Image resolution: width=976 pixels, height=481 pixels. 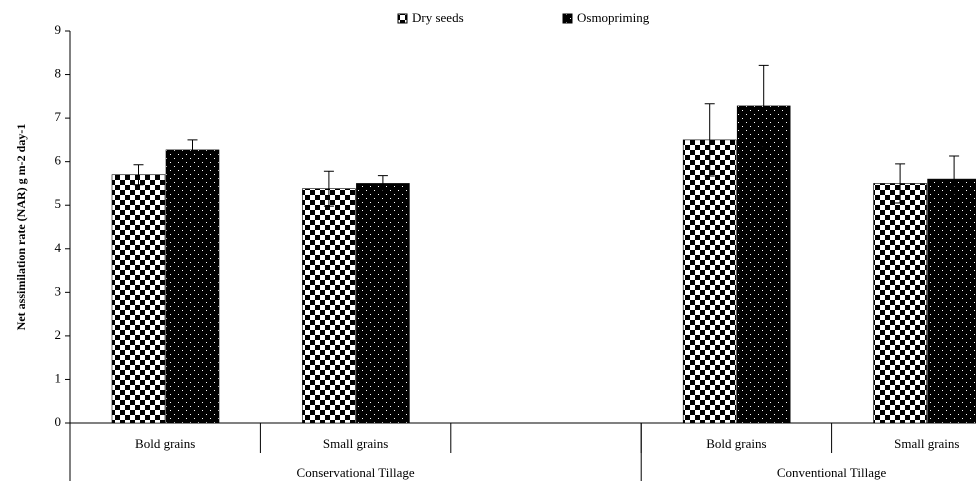 I want to click on y-tick-label: 9, so click(x=58, y=29).